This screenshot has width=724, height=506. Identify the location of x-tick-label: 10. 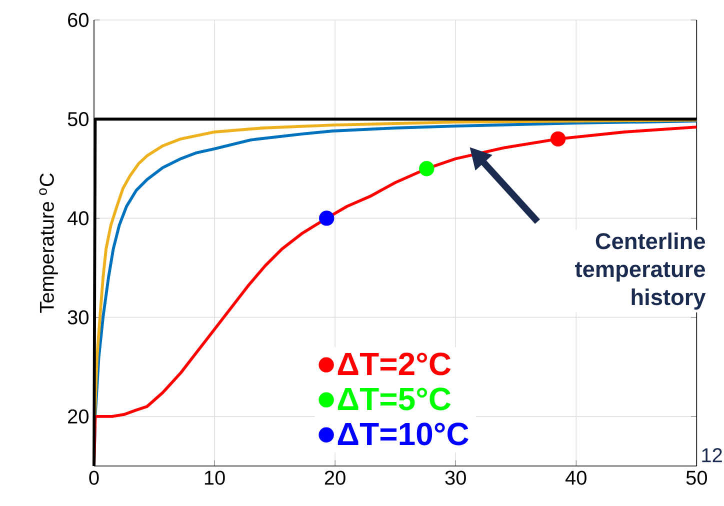
(214, 477).